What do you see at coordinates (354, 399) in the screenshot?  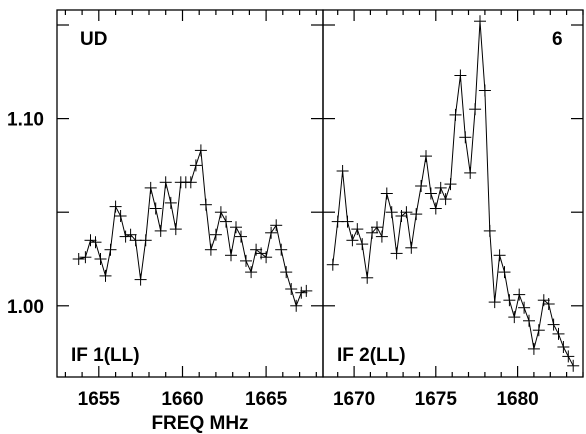 I see `x-tick-label: 1670` at bounding box center [354, 399].